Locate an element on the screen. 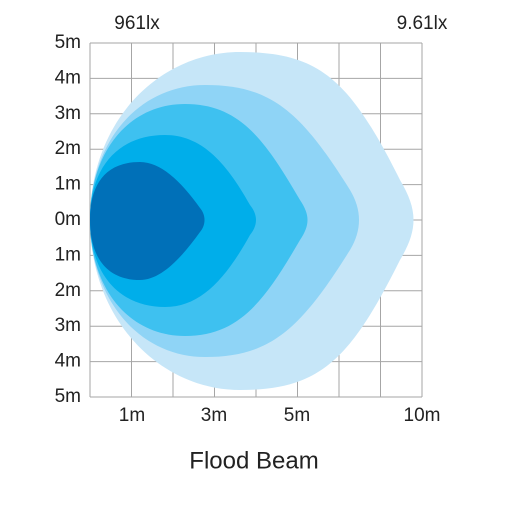 The width and height of the screenshot is (519, 506). x-axis-label: 1m is located at coordinates (132, 415).